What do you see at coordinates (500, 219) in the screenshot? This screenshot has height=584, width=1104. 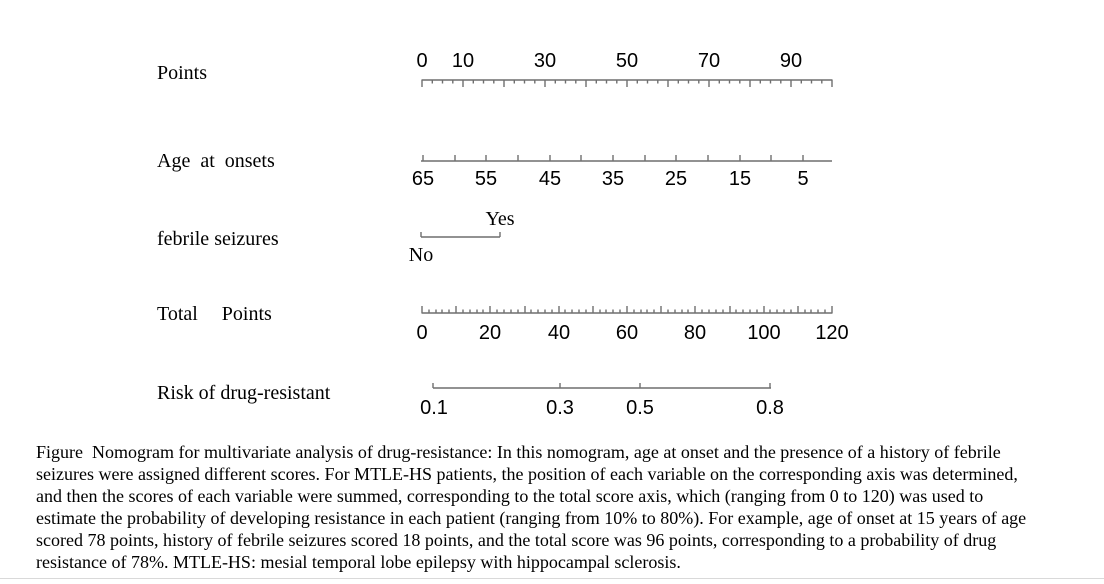 I see `febrile-yes-label: Yes` at bounding box center [500, 219].